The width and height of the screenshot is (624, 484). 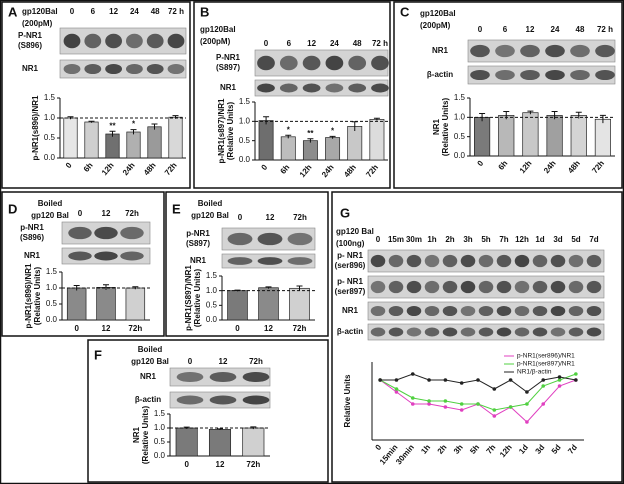 I want to click on y-axis-label: NR1, so click(x=136, y=434).